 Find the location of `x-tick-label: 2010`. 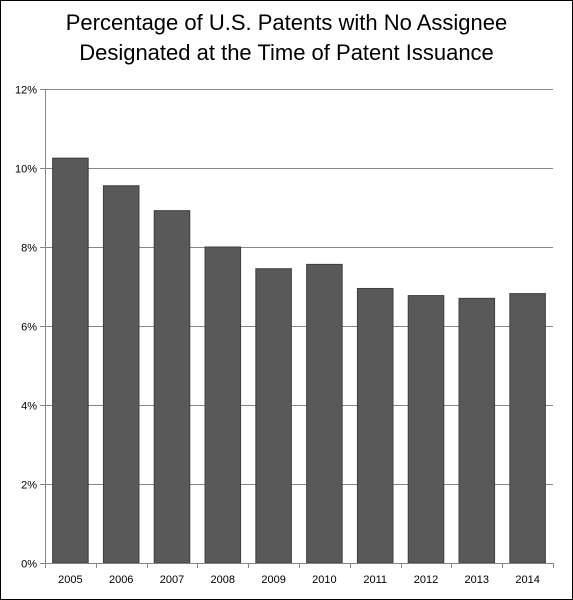

x-tick-label: 2010 is located at coordinates (324, 580).